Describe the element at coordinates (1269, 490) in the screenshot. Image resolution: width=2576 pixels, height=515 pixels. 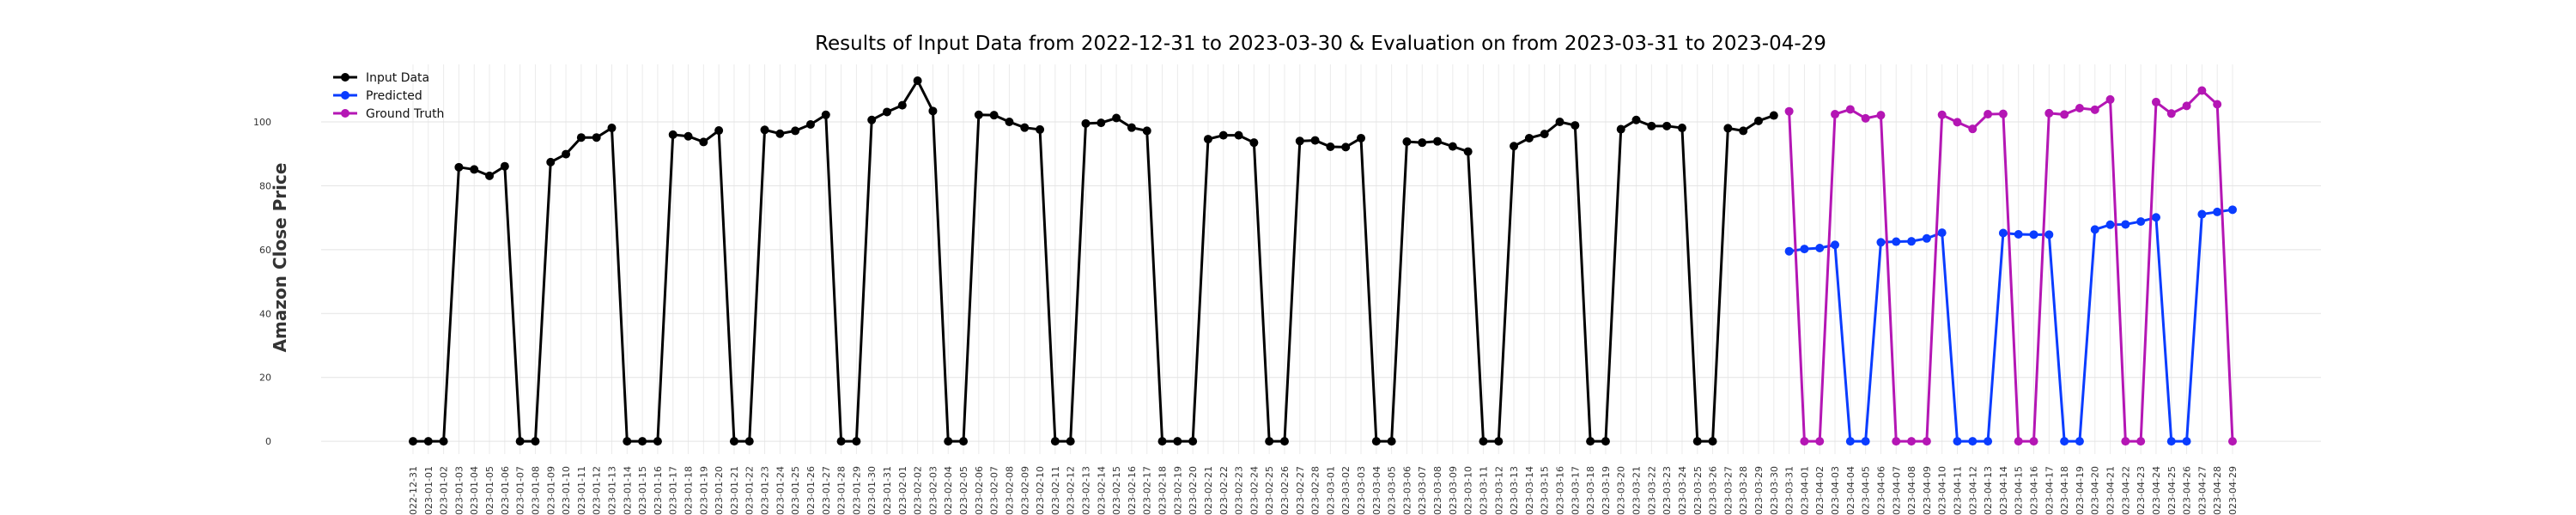
I see `x-tick-label: 2023-02-25` at that location.